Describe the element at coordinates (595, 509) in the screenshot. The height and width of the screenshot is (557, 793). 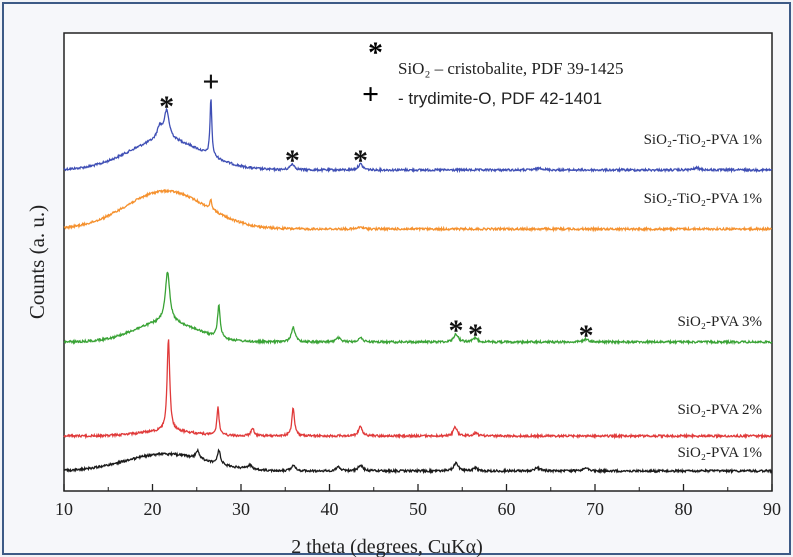
I see `x-tick-label-6: 70` at that location.